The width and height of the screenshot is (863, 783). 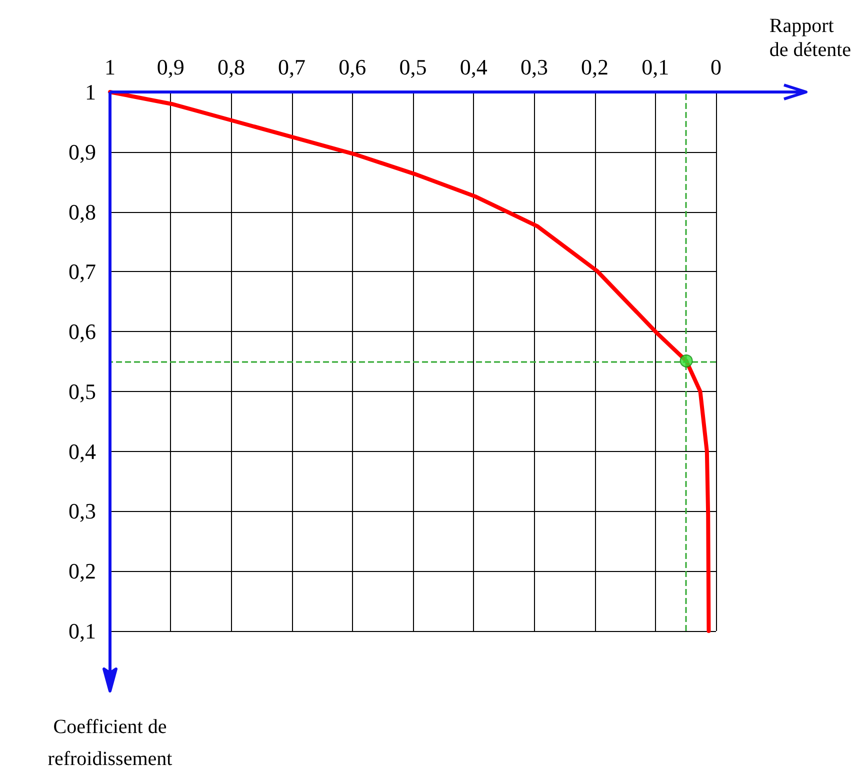 What do you see at coordinates (82, 151) in the screenshot?
I see `y-tick-label: 0,9` at bounding box center [82, 151].